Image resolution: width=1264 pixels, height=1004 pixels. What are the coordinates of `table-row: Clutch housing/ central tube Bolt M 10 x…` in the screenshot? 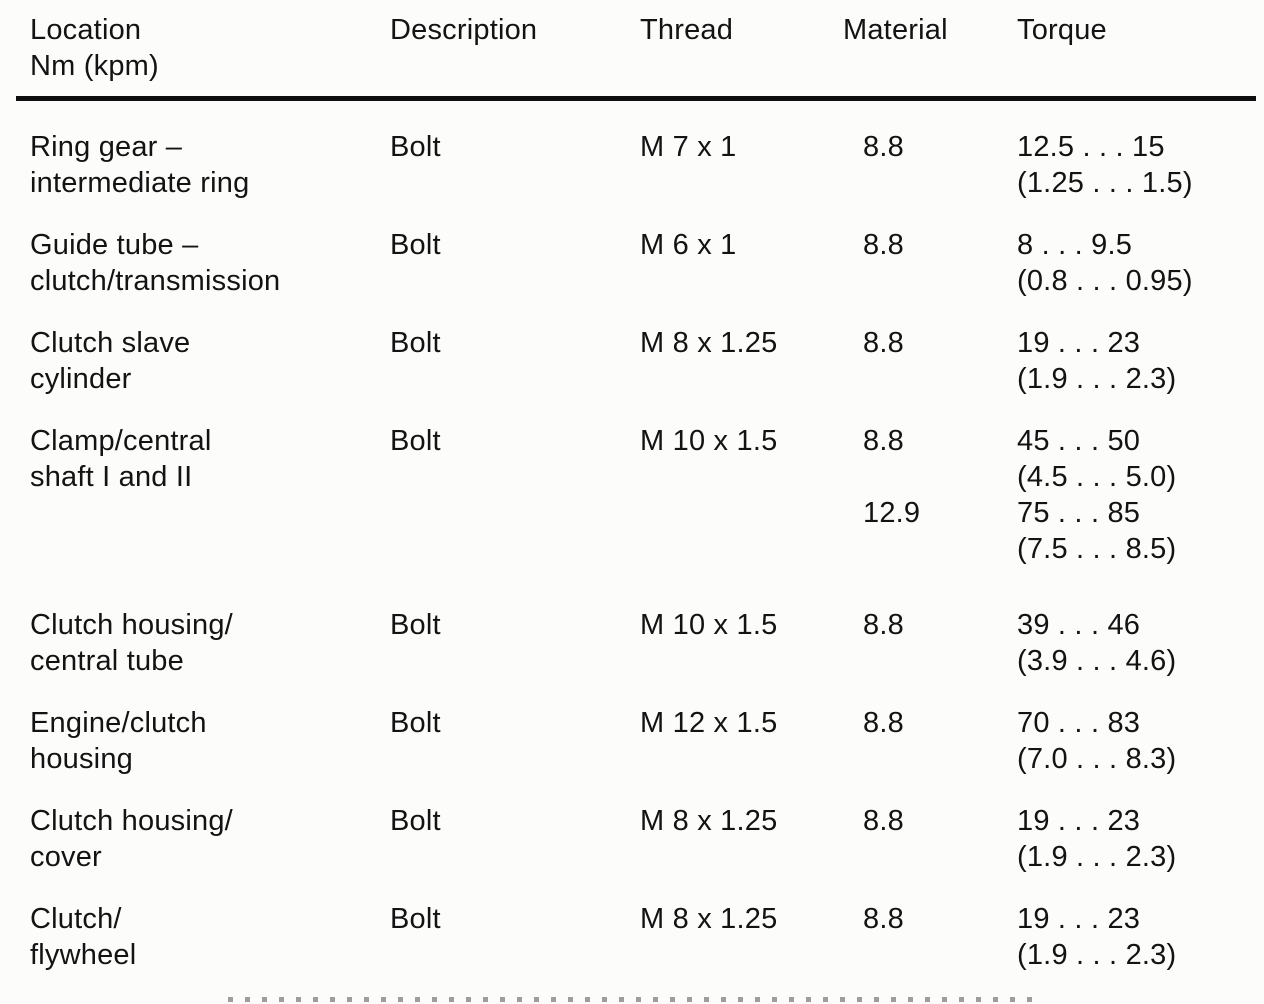 It's located at (638, 643).